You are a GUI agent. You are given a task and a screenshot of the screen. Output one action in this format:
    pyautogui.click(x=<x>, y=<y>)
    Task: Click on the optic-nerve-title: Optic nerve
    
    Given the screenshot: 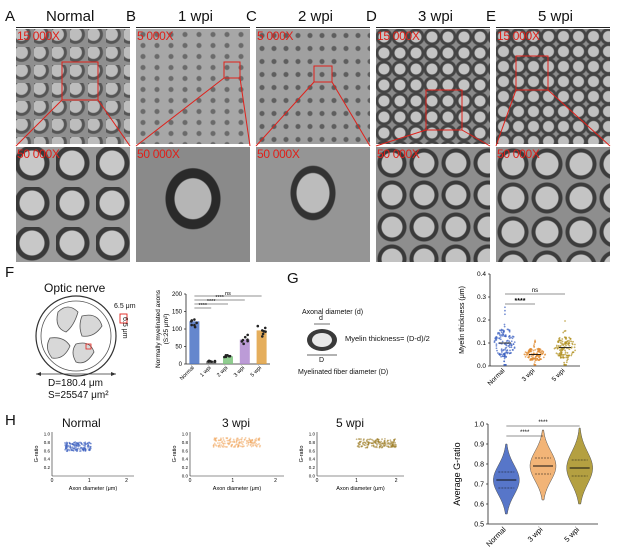 What is the action you would take?
    pyautogui.click(x=75, y=288)
    